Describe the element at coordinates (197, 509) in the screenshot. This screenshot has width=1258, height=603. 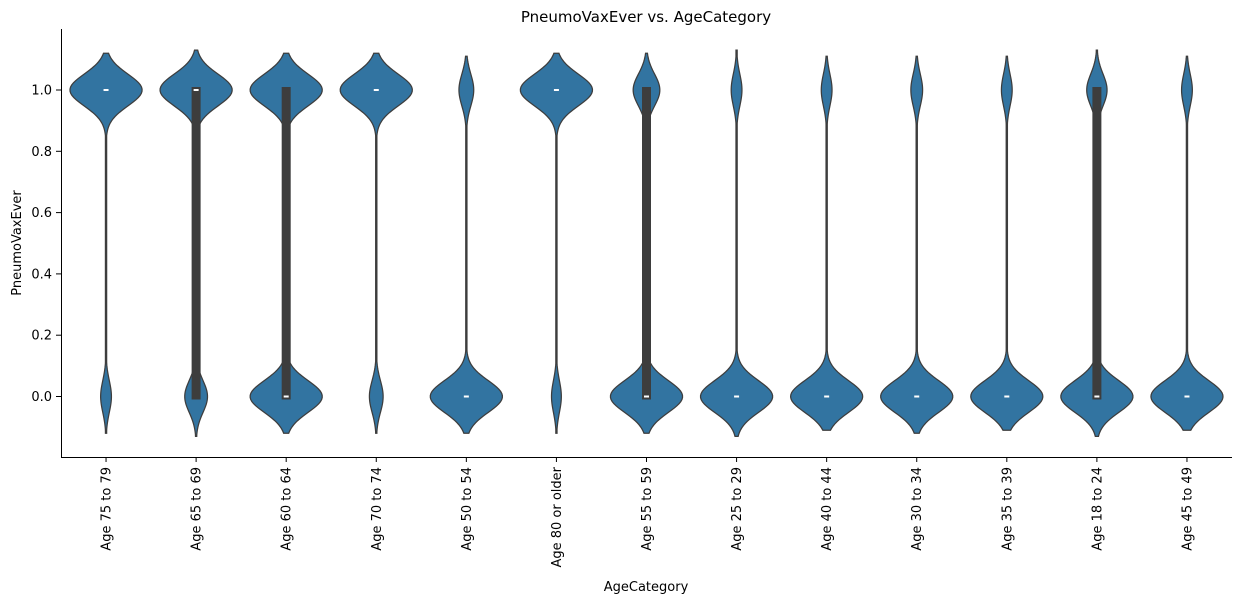
I see `x-tick-label: Age 65 to 69` at that location.